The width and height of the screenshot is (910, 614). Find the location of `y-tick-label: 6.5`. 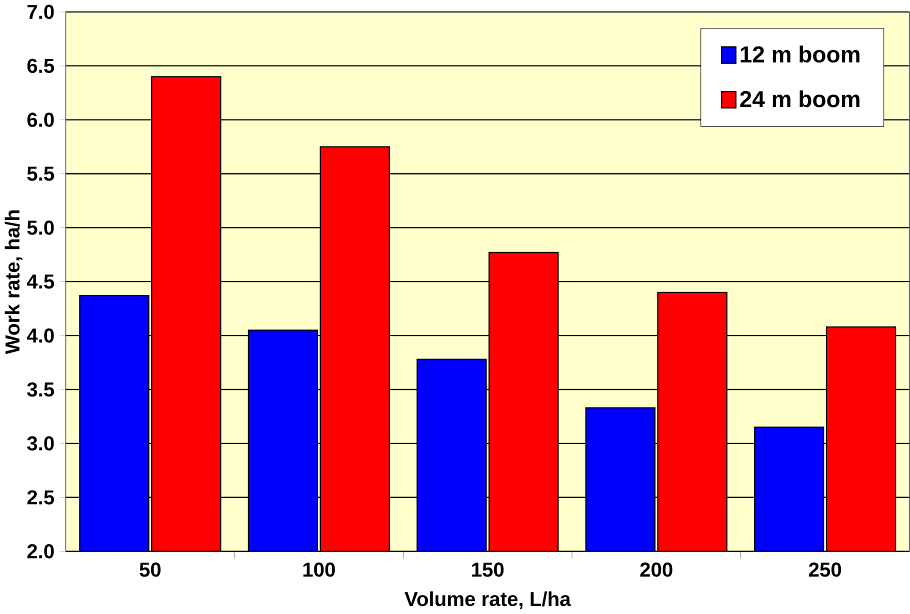

y-tick-label: 6.5 is located at coordinates (40, 66).